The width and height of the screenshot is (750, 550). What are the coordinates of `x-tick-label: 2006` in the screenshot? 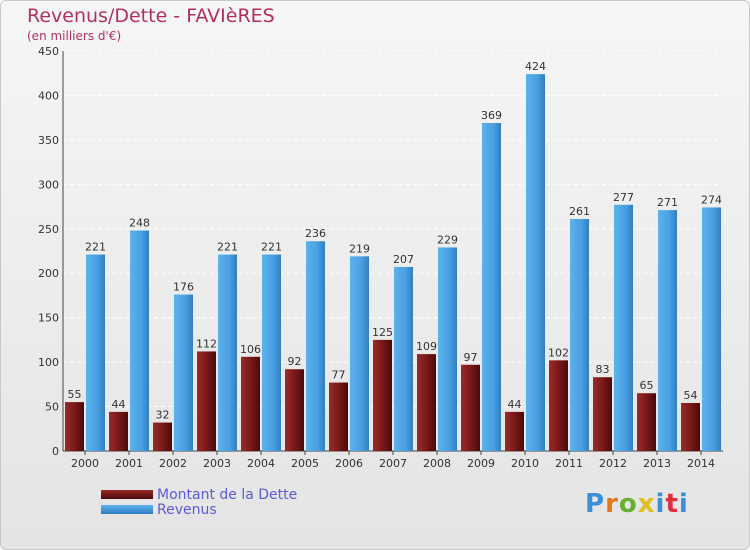 It's located at (349, 463).